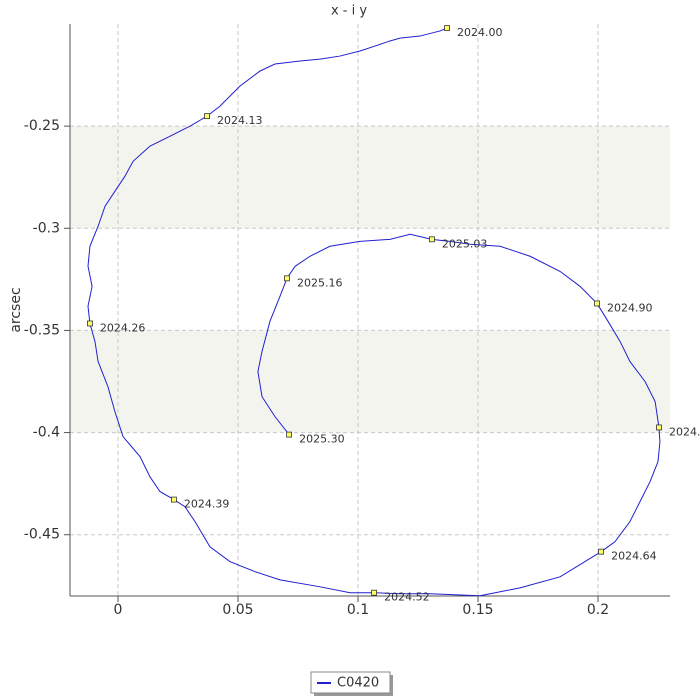 This screenshot has height=700, width=700. Describe the element at coordinates (46, 433) in the screenshot. I see `y-tick-label: -0.4` at that location.